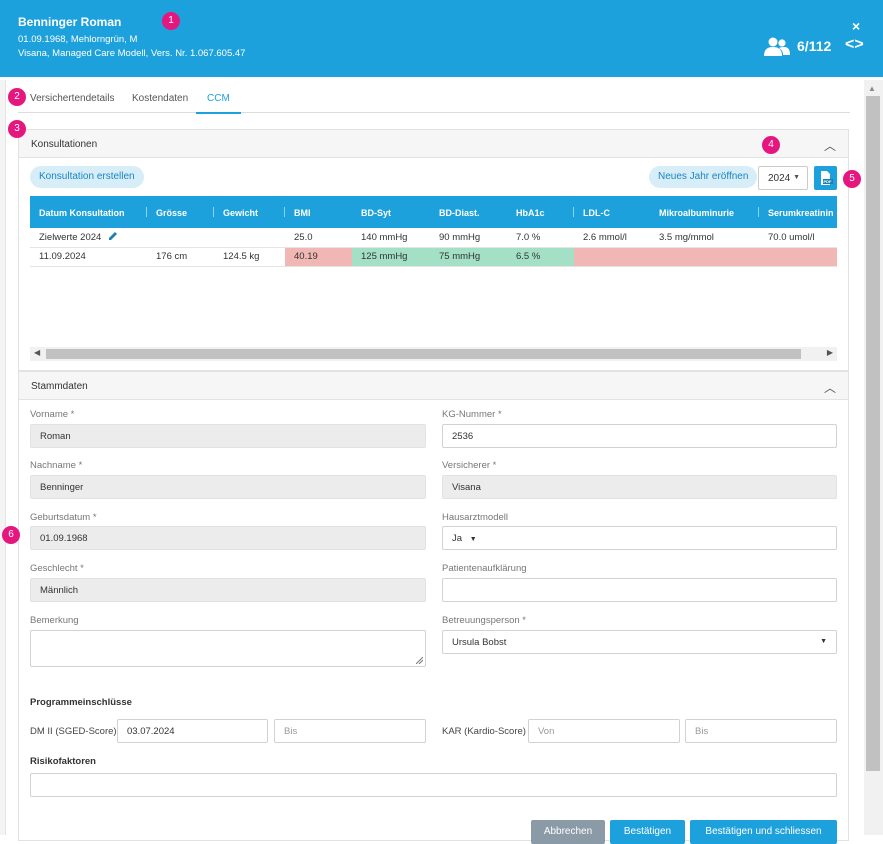 Image resolution: width=883 pixels, height=844 pixels. I want to click on tab-ccm: CCM, so click(218, 103).